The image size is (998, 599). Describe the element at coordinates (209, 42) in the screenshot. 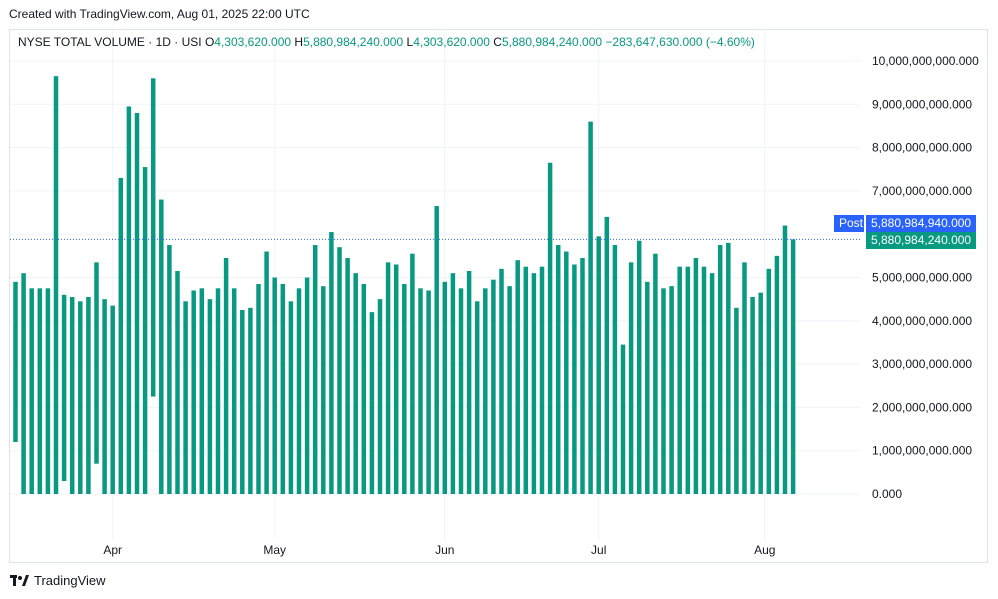

I see `legend-open-key: O` at that location.